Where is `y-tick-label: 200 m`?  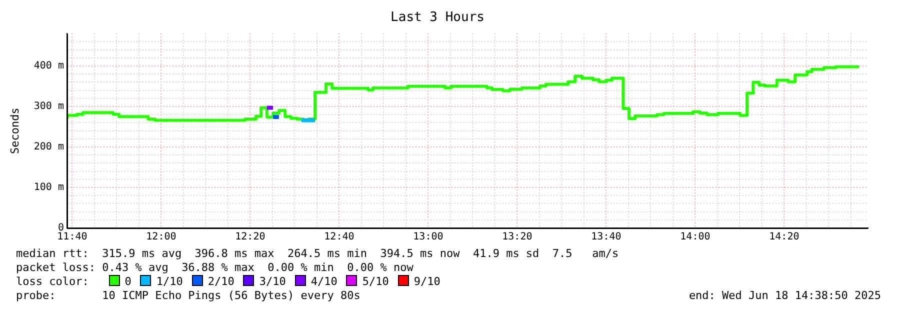 y-tick-label: 200 m is located at coordinates (49, 147).